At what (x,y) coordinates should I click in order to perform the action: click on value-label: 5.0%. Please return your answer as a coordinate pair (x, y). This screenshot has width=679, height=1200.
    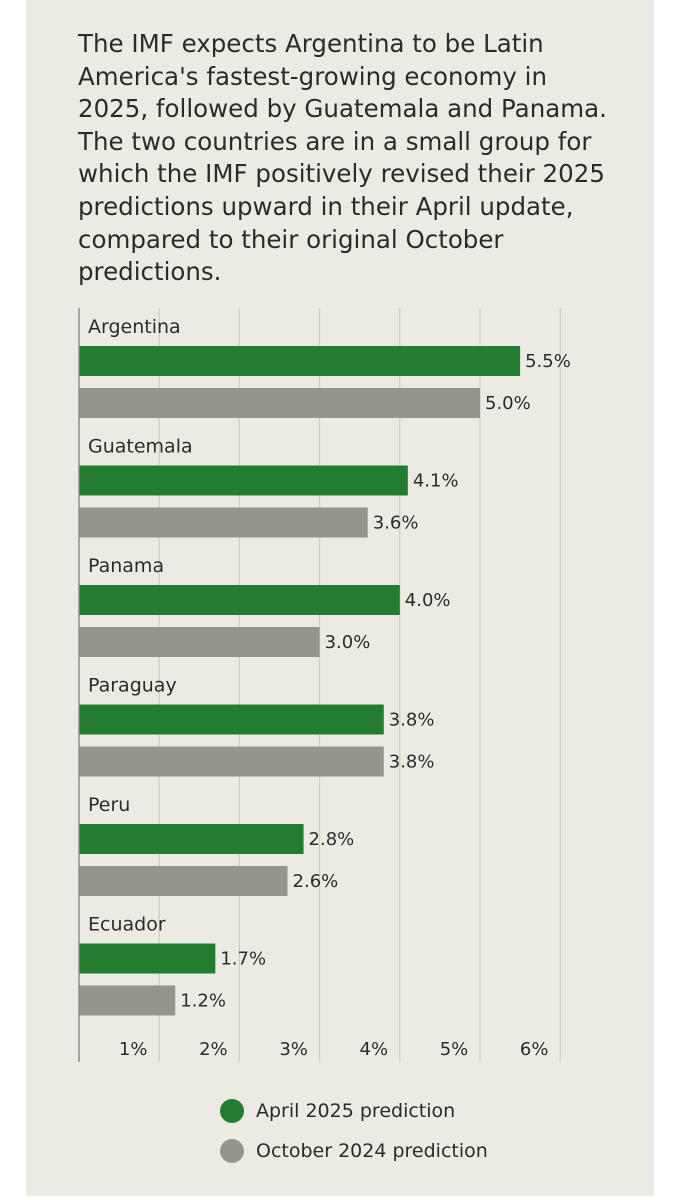
    Looking at the image, I should click on (508, 403).